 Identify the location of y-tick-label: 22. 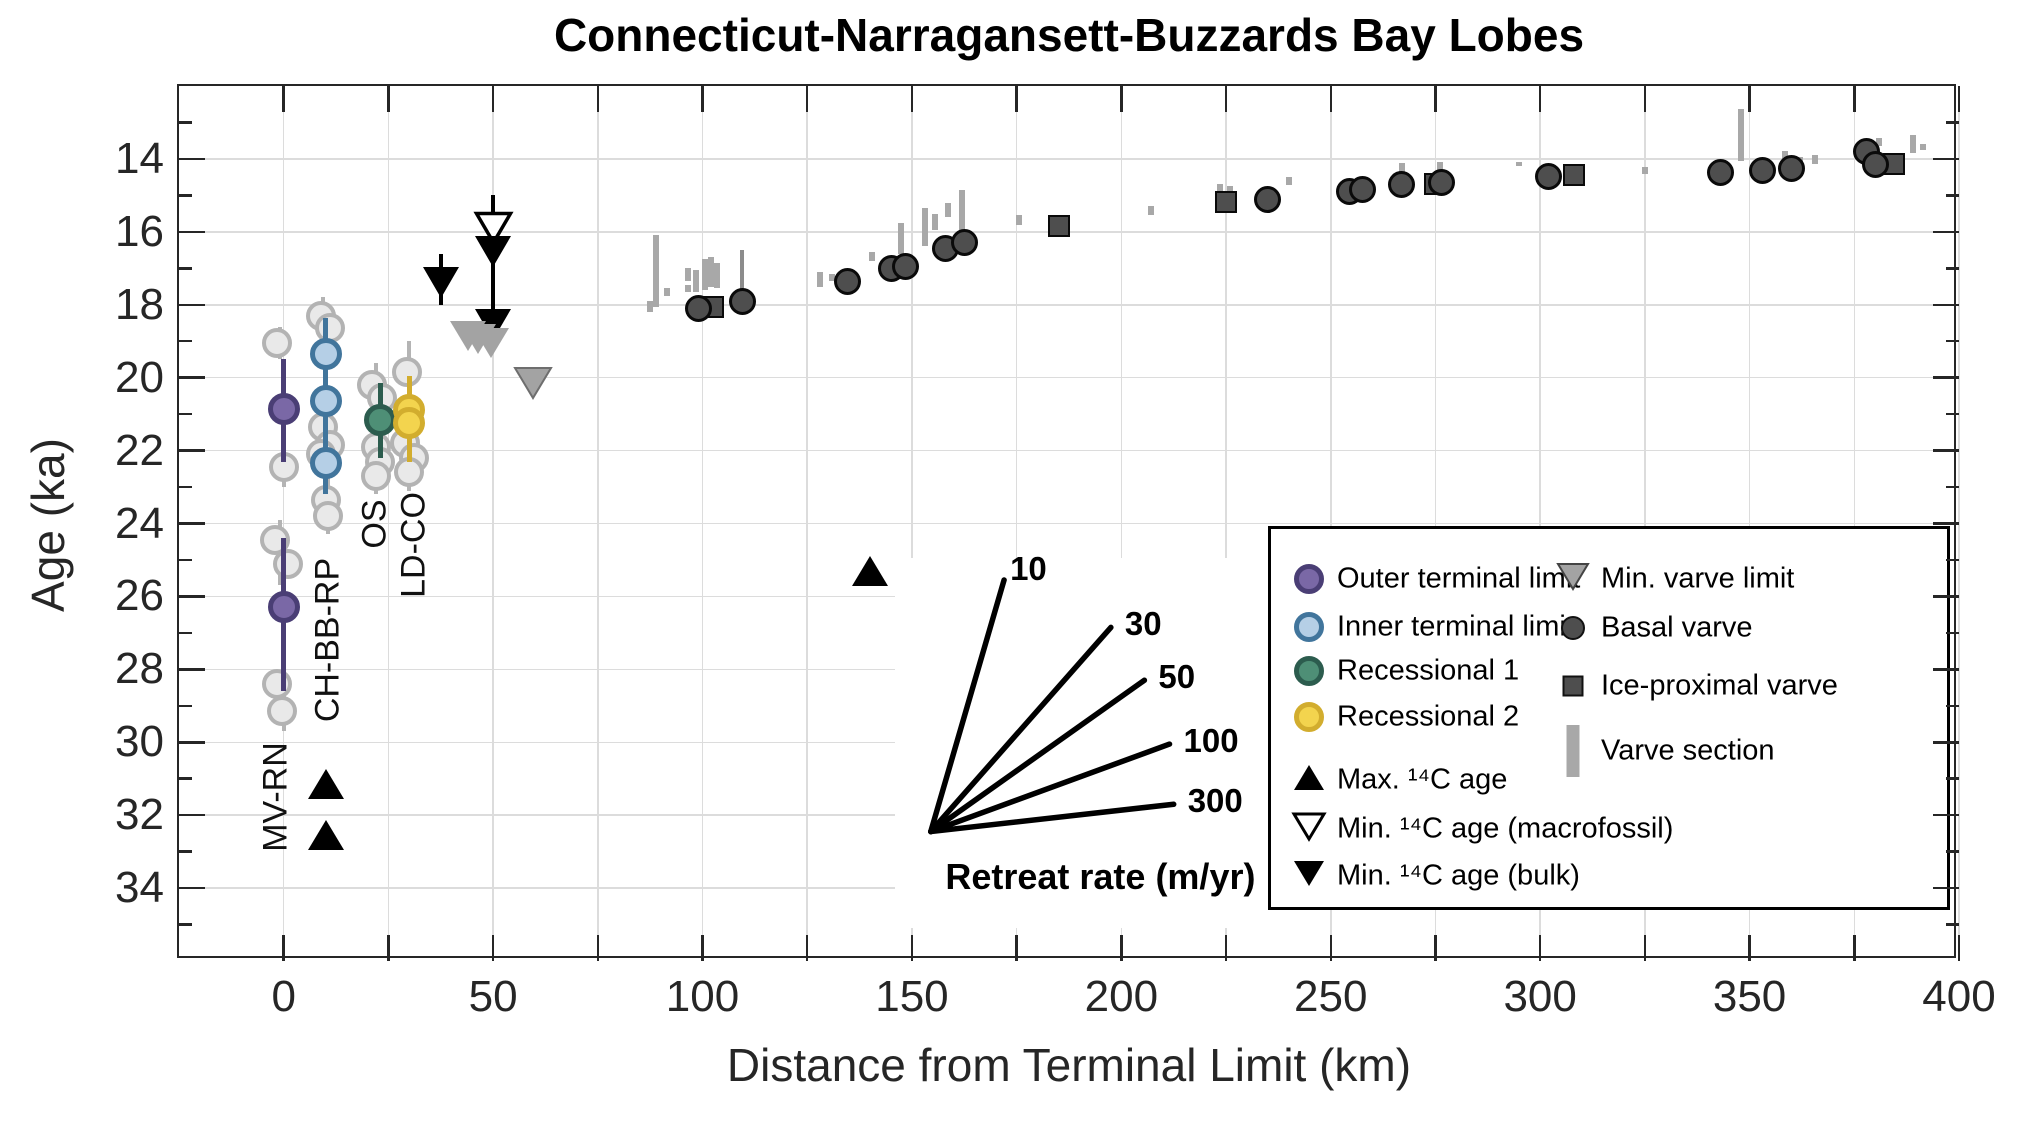
(139, 450).